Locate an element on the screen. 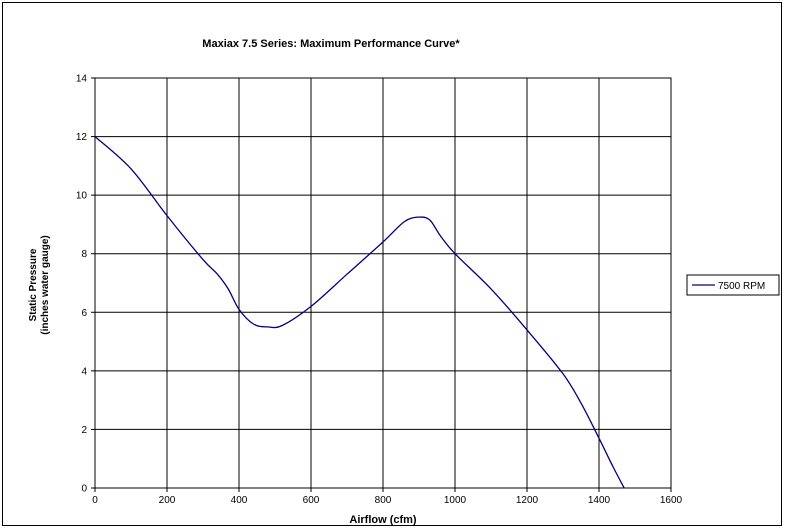  x-tick-label: 1000 is located at coordinates (455, 500).